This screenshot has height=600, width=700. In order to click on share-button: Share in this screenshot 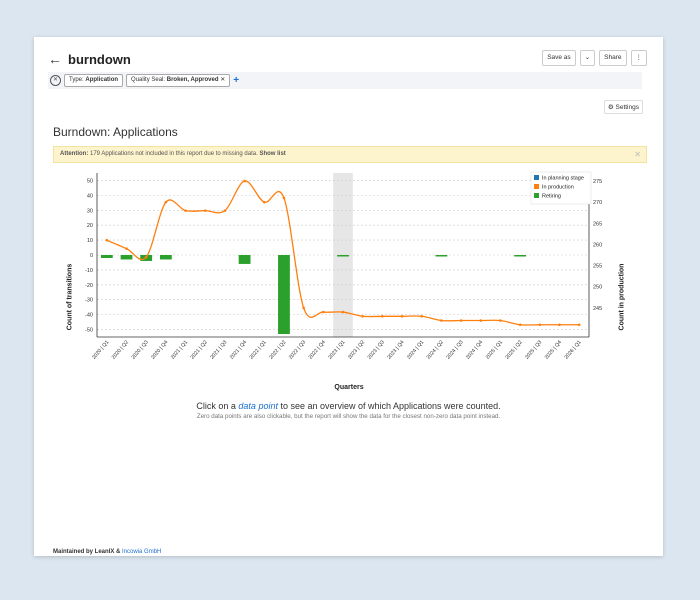, I will do `click(613, 58)`.